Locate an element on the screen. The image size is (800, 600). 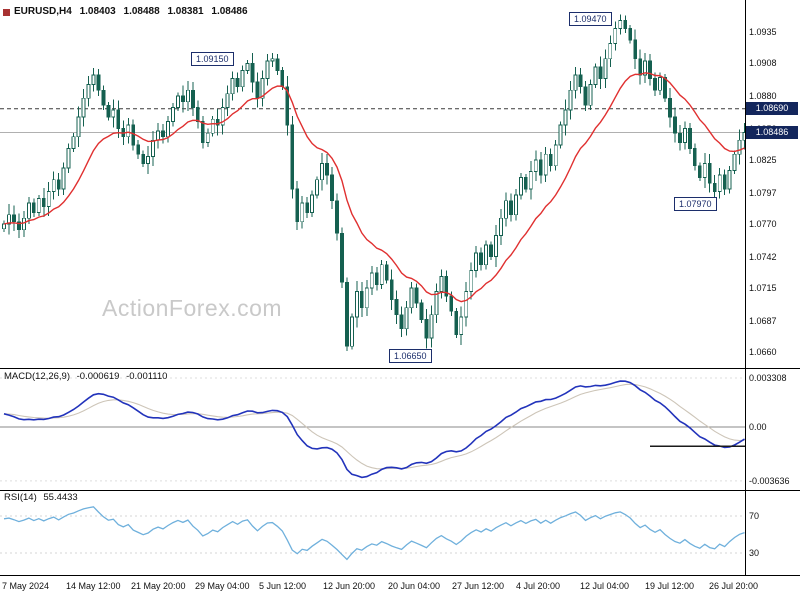
time-axis-tick: 21 May 20:00 is located at coordinates (158, 586).